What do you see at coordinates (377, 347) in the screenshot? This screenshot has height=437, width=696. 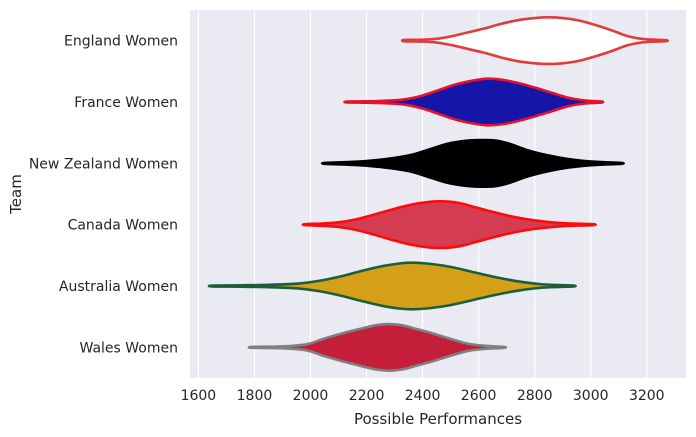 I see `violin-wales-women` at bounding box center [377, 347].